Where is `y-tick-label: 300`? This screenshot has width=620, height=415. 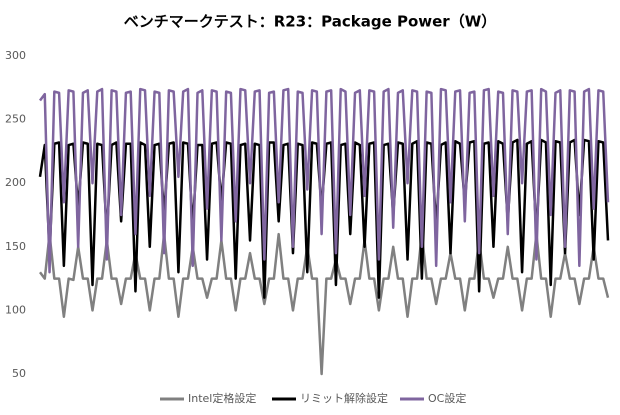
y-tick-label: 300 is located at coordinates (15, 55).